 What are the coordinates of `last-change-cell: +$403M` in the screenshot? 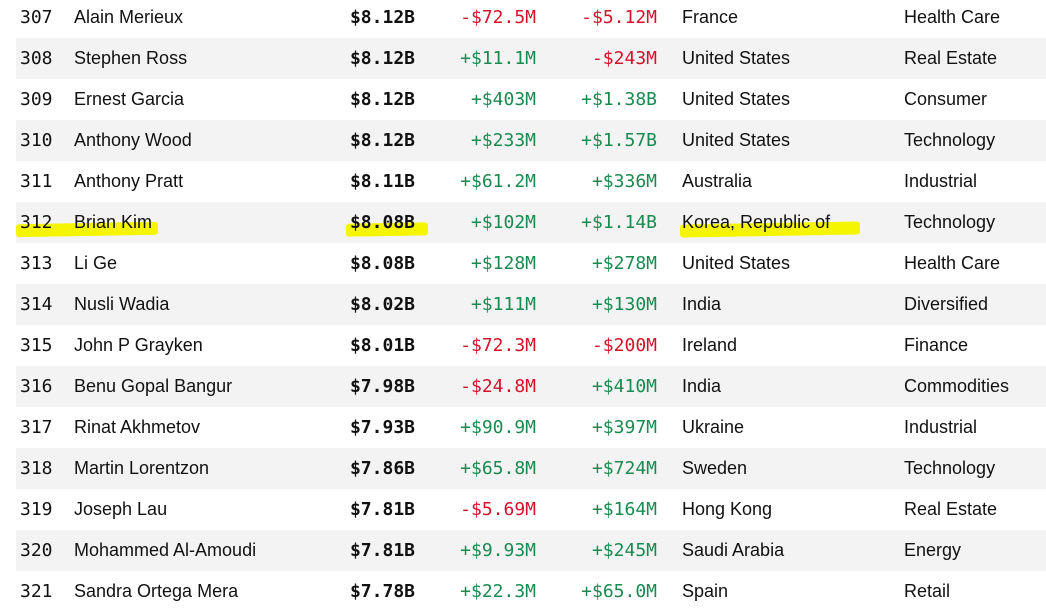 It's located at (503, 99).